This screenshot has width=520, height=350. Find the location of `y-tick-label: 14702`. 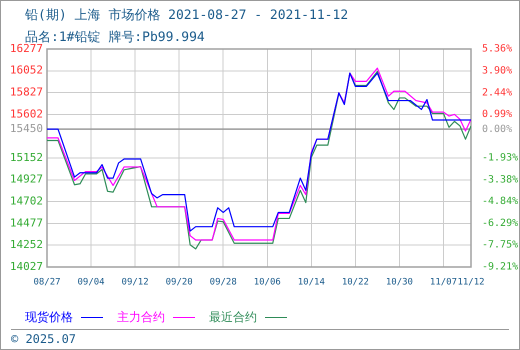

y-tick-label: 14702 is located at coordinates (26, 201).